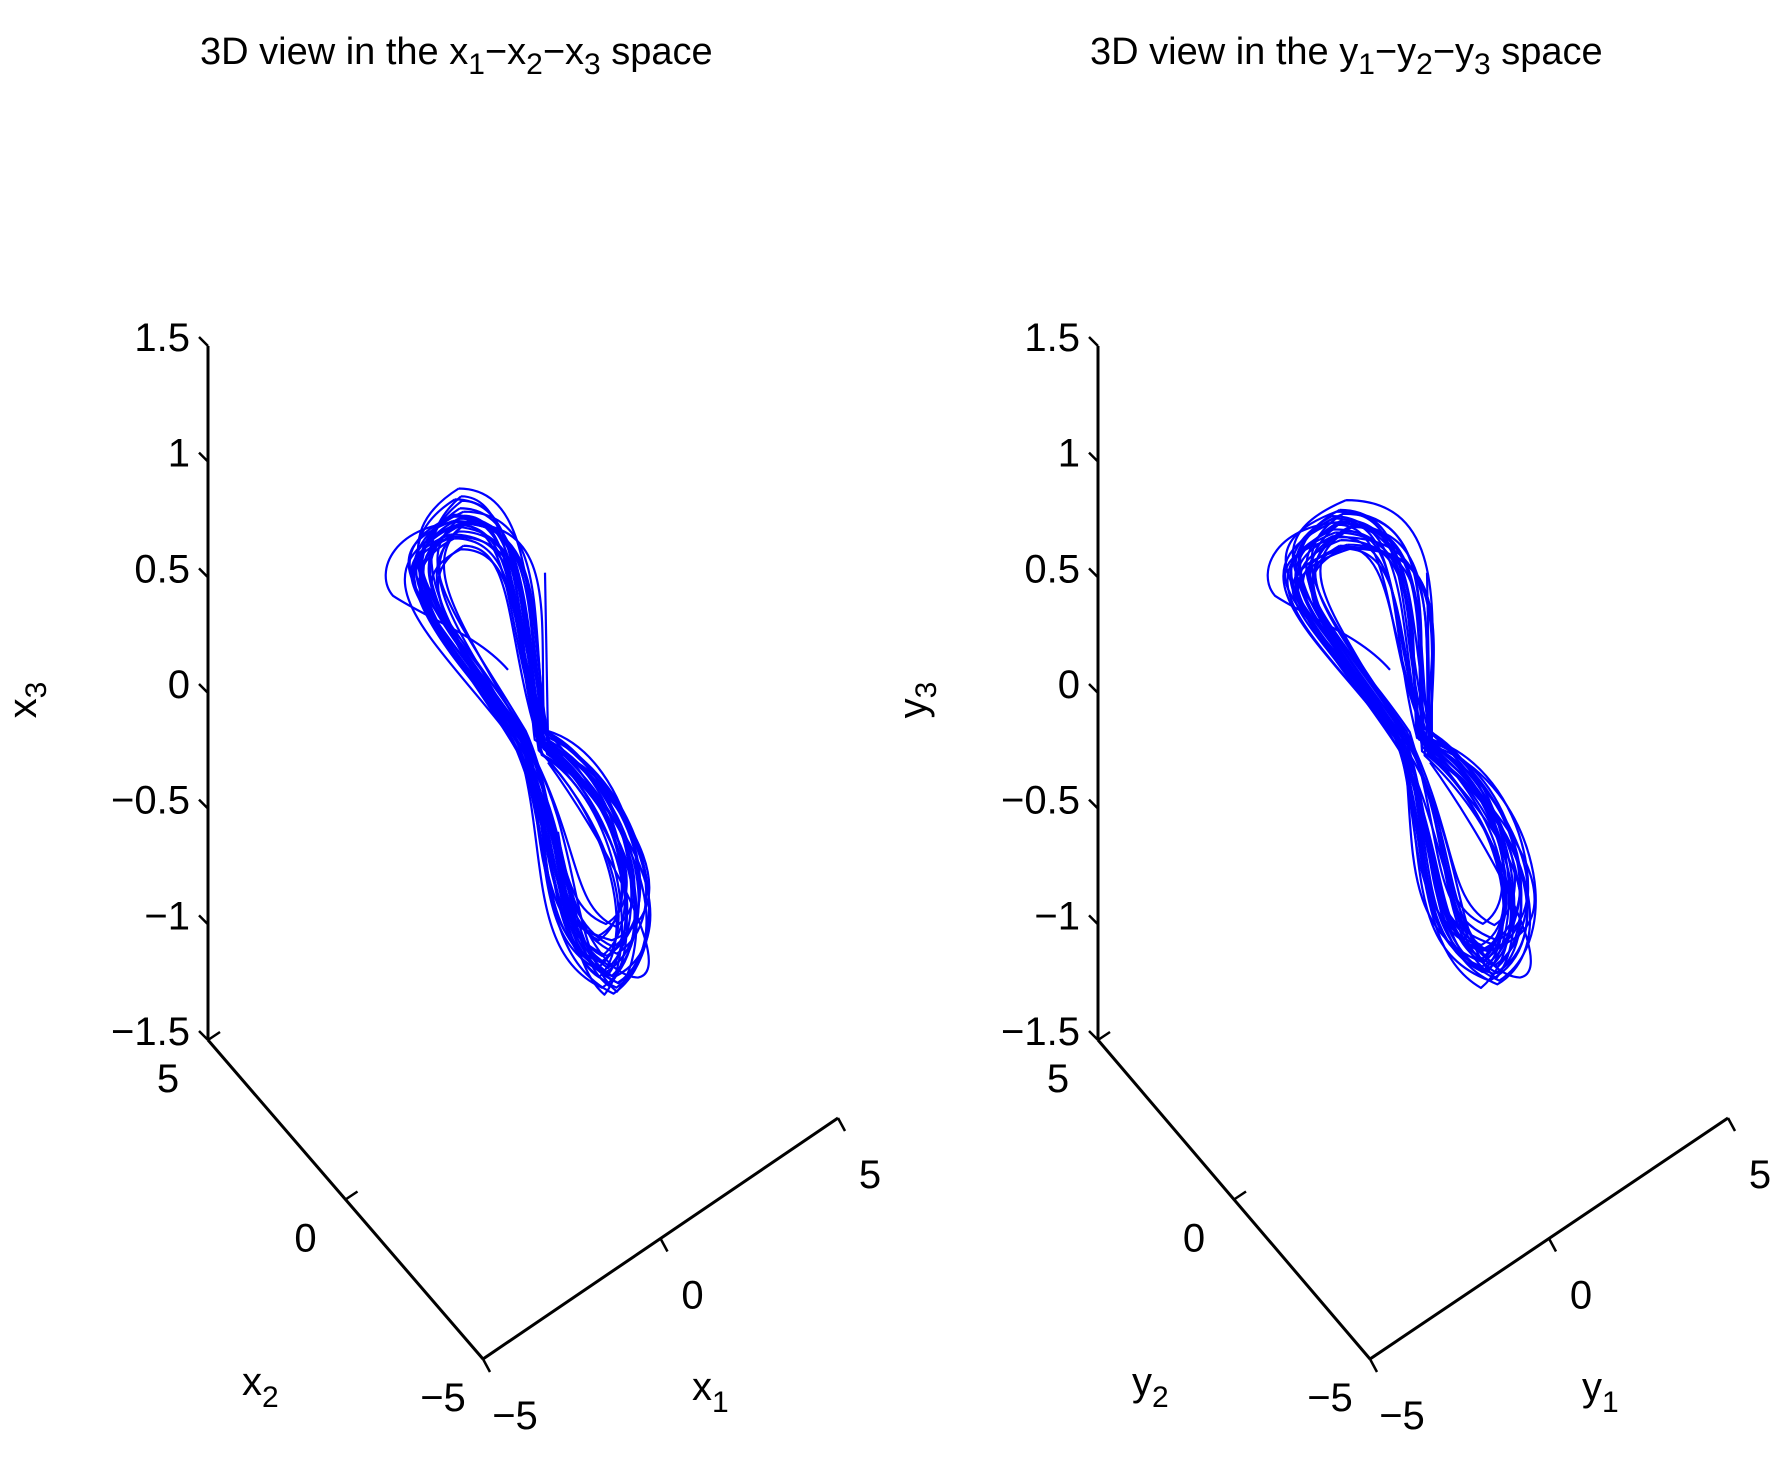 This screenshot has width=1785, height=1458. I want to click on subplot-title: 3D view in the x1−x2−x3 space, so click(456, 56).